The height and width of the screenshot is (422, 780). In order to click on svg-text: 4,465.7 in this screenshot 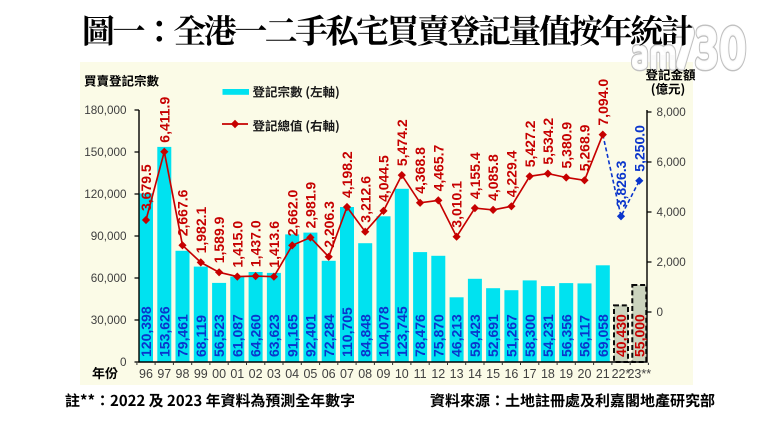, I will do `click(438, 167)`.